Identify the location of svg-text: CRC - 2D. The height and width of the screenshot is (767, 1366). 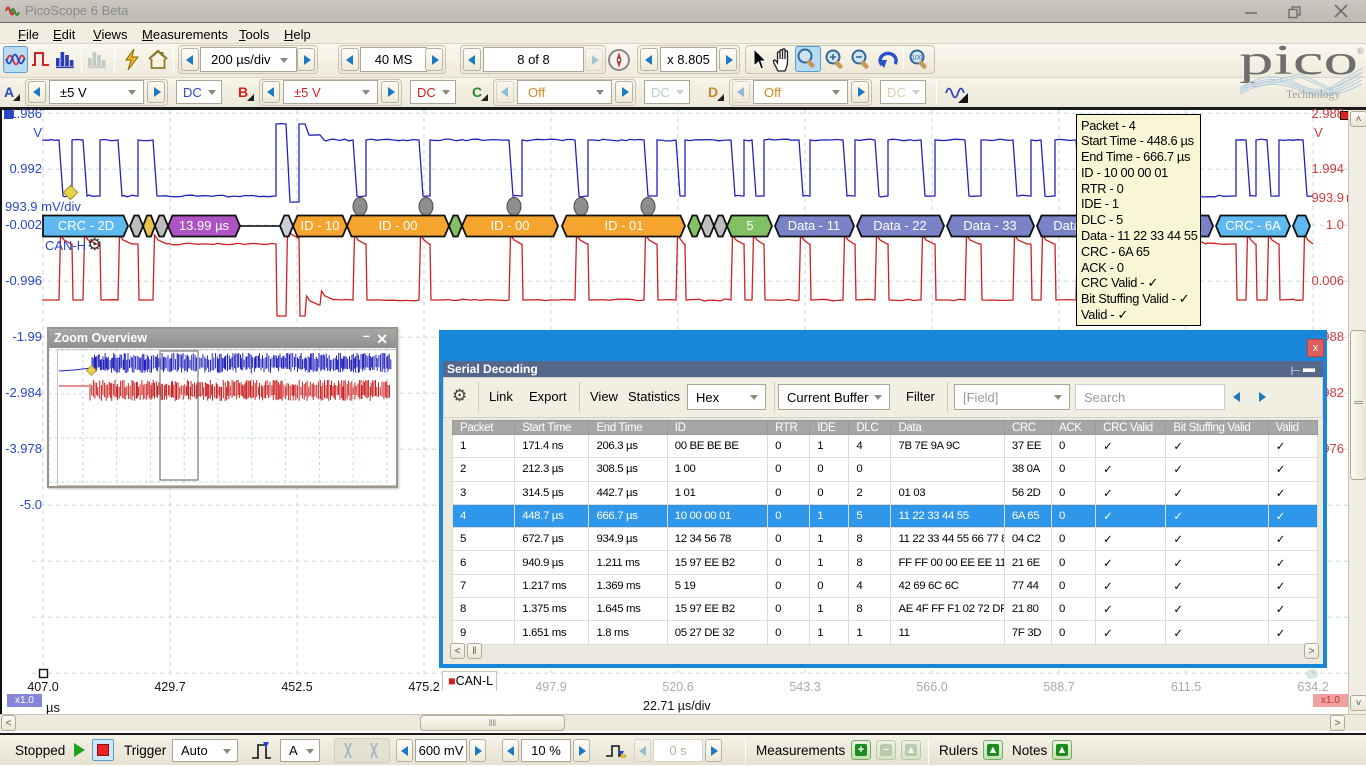
(86, 225).